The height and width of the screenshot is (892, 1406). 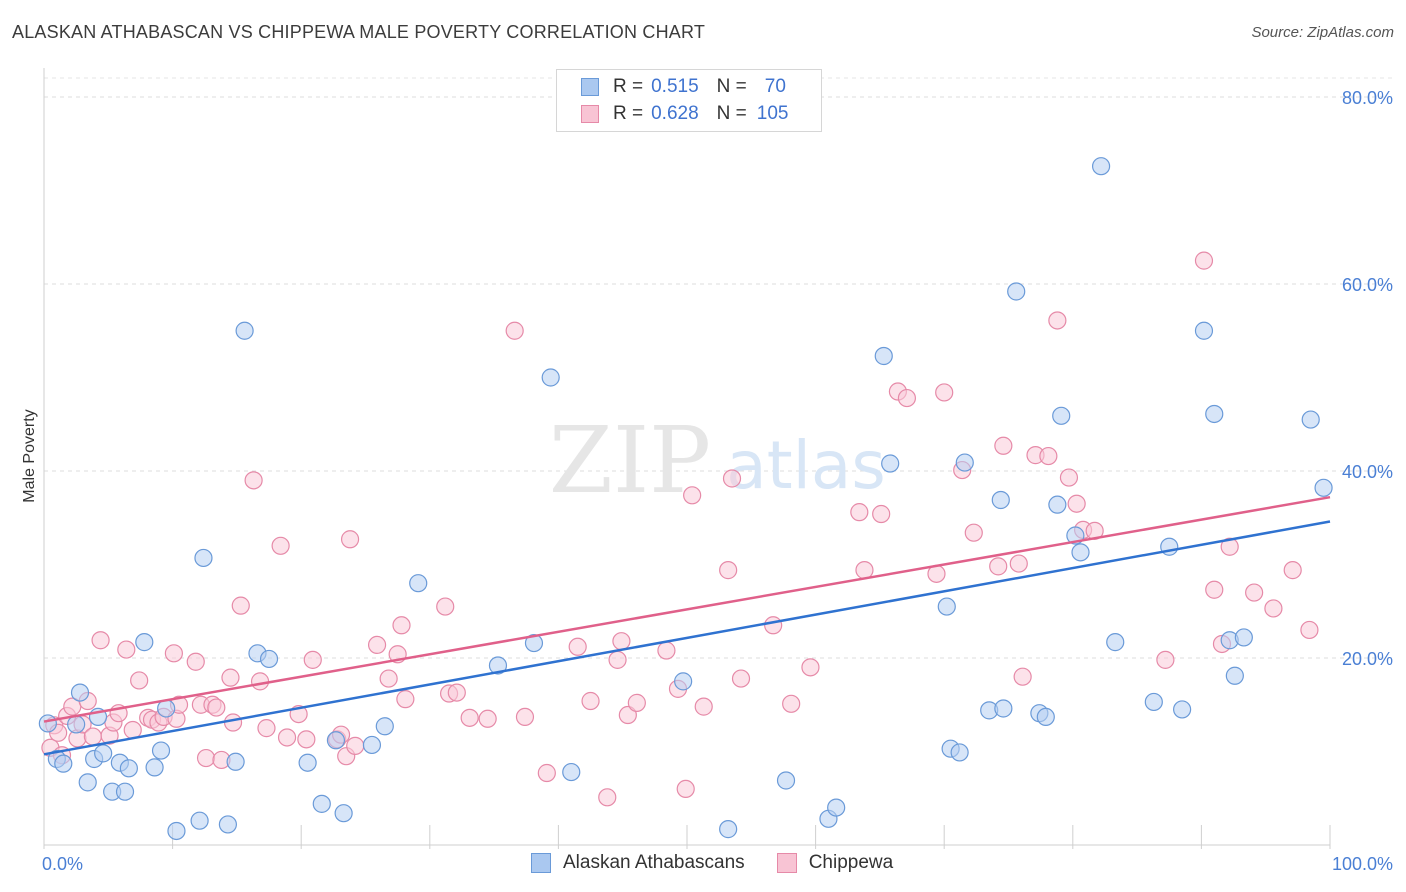 What do you see at coordinates (590, 87) in the screenshot?
I see `legend-swatch-athabascan` at bounding box center [590, 87].